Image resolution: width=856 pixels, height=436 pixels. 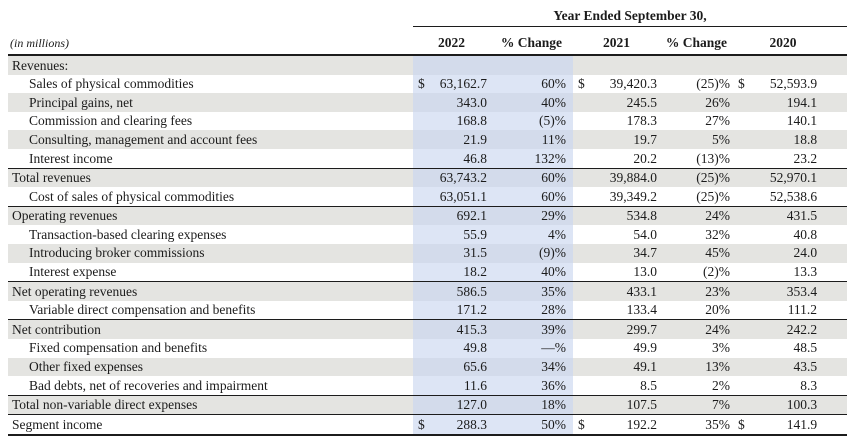 What do you see at coordinates (531, 386) in the screenshot?
I see `value-pct-change-1: 36%` at bounding box center [531, 386].